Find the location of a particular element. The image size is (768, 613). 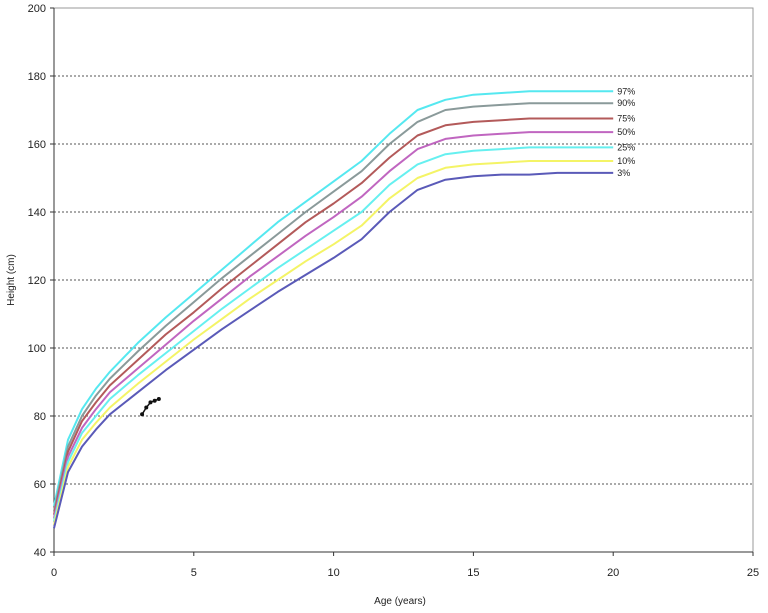

y-tick-label-160: 160 is located at coordinates (37, 145).